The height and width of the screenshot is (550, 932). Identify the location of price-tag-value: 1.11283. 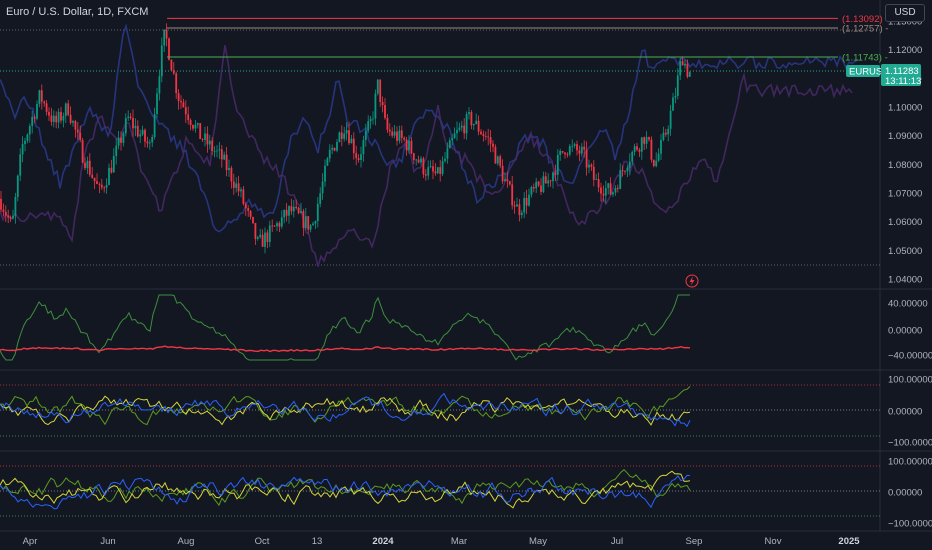
(902, 71).